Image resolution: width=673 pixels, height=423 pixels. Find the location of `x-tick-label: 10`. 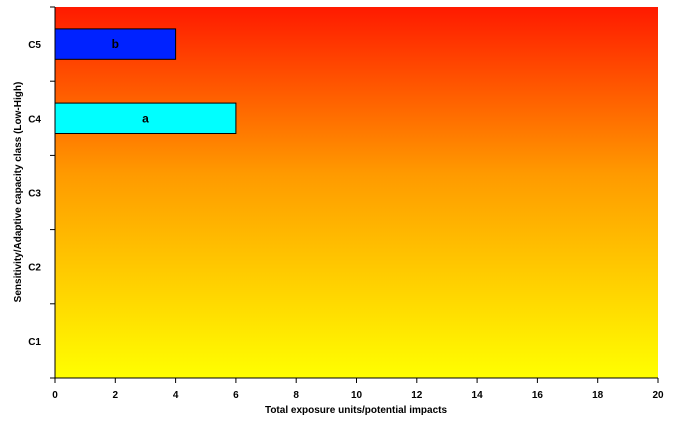

x-tick-label: 10 is located at coordinates (357, 395).